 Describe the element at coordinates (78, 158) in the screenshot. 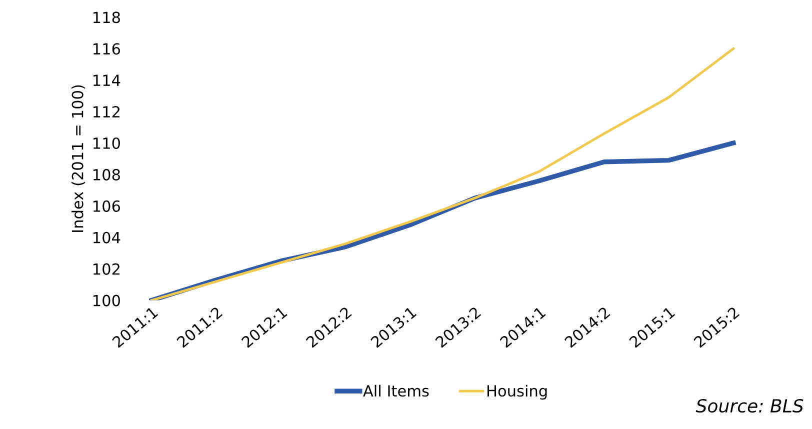

I see `y-axis-title: Index (2011 = 100)` at that location.